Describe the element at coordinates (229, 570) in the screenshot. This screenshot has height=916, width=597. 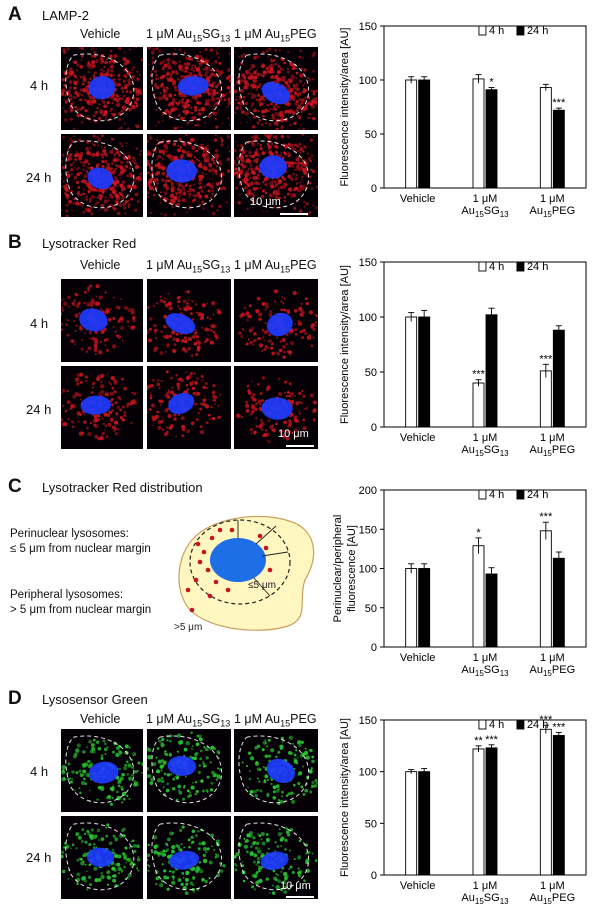
I see `lysosome-dots` at that location.